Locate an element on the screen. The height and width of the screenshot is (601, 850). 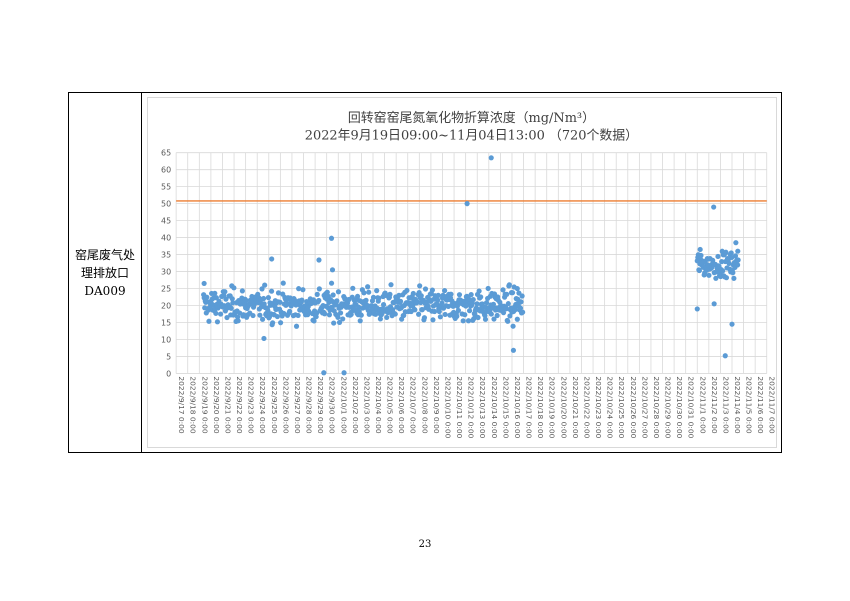
x-tick-label: 2022/10/14 0:00 is located at coordinates (494, 407).